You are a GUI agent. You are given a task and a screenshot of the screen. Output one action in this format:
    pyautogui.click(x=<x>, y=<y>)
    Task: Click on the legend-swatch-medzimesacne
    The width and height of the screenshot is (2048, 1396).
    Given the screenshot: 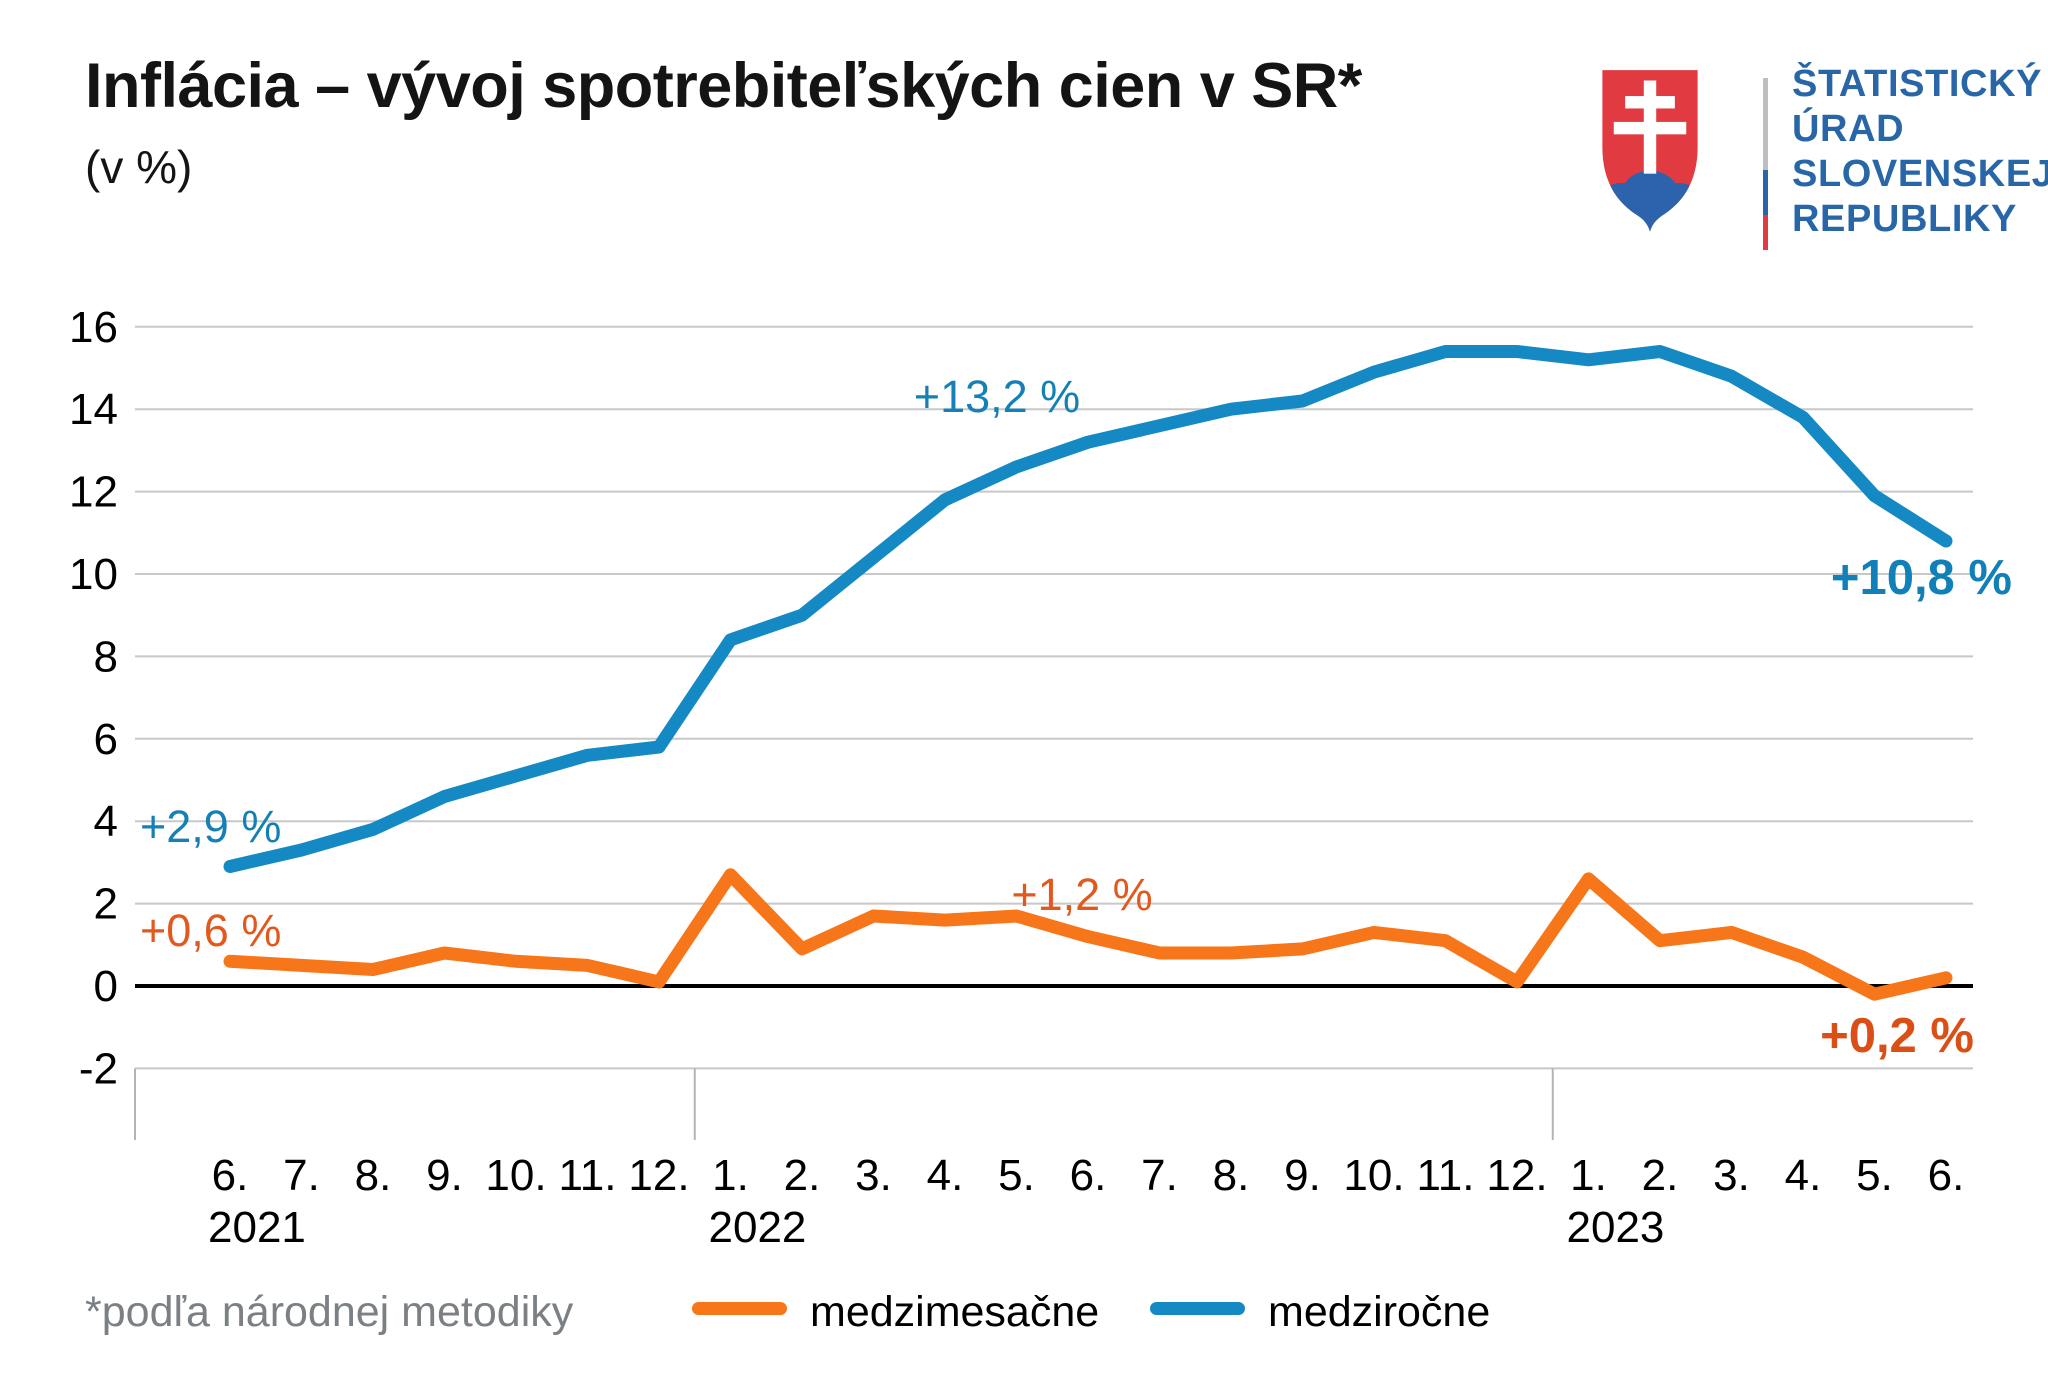 What is the action you would take?
    pyautogui.click(x=739, y=1308)
    